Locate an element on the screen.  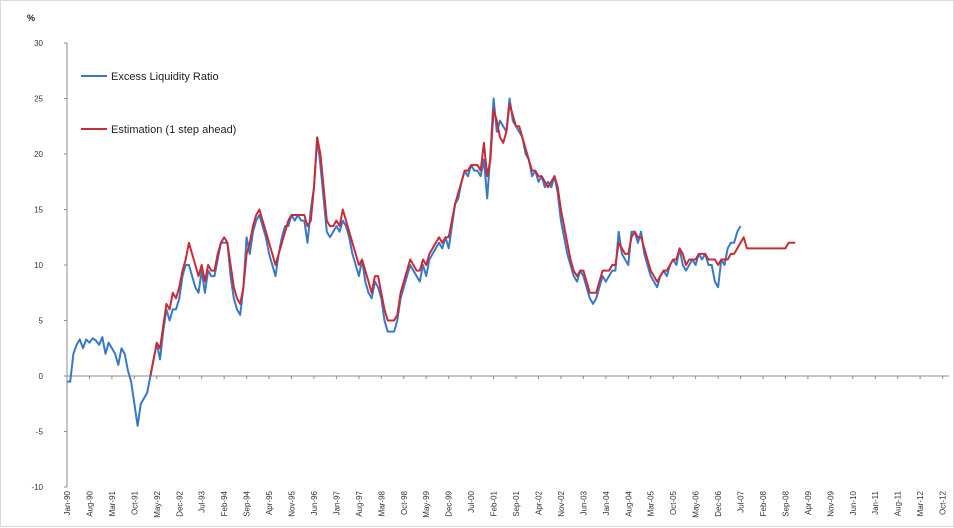
x-tick-label: Dec-99 is located at coordinates (449, 503).